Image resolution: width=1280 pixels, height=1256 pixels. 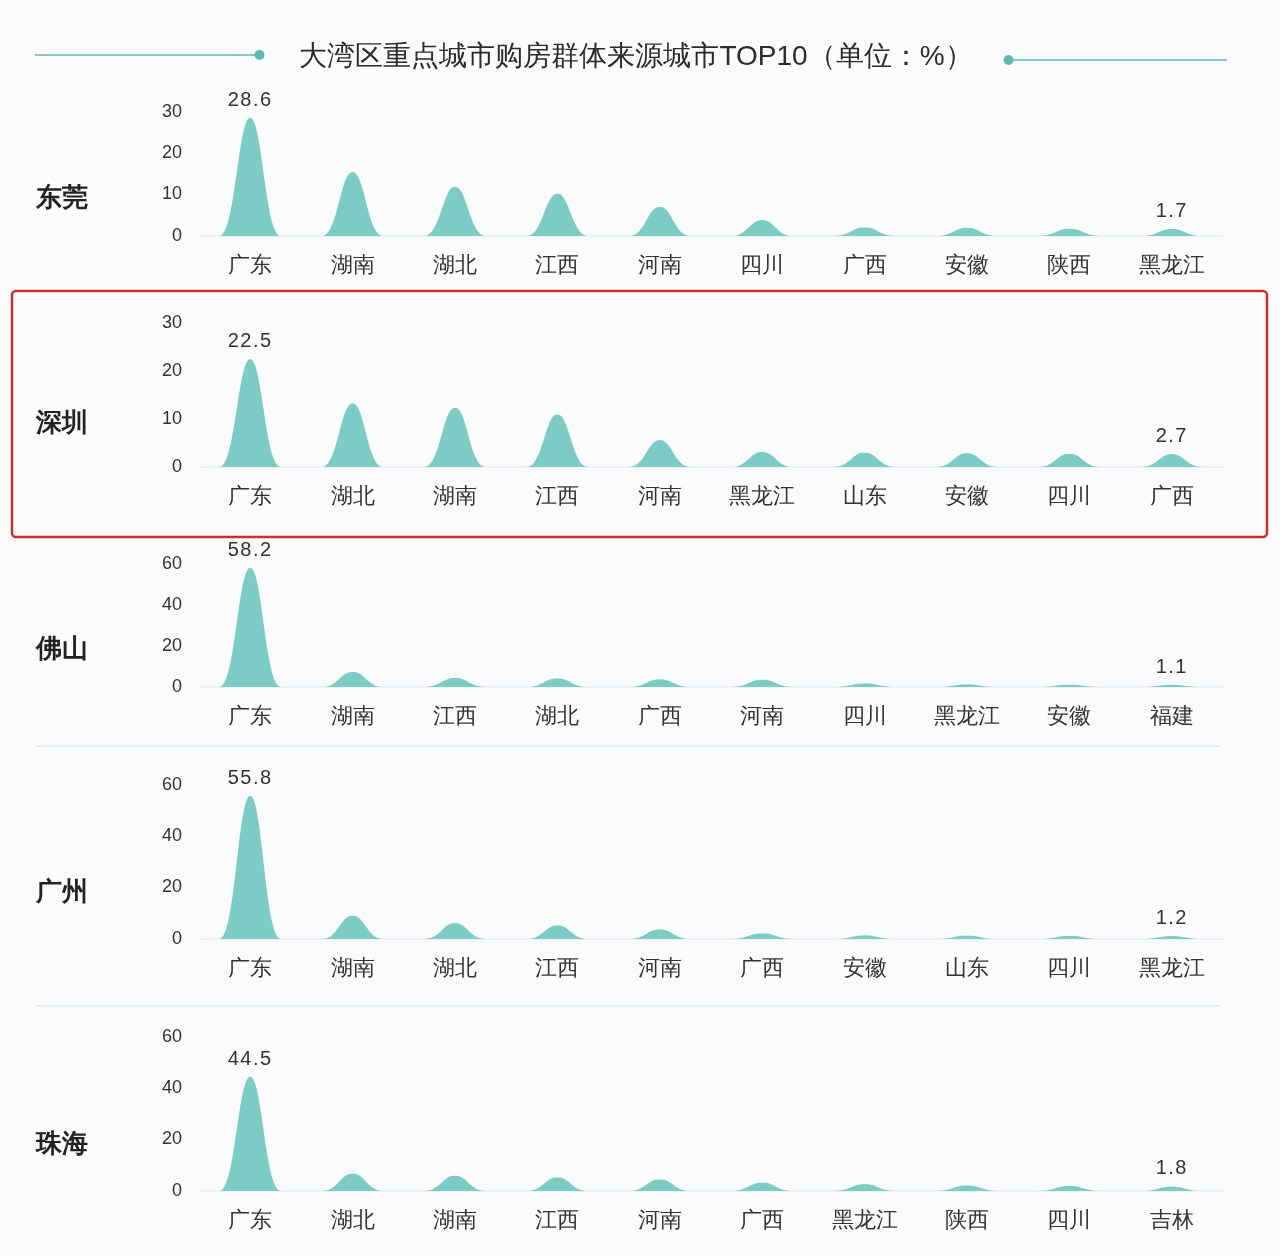 I want to click on chart-title: 大湾区重点城市购房群体来源城市TOP10（单位：%）, so click(x=636, y=56).